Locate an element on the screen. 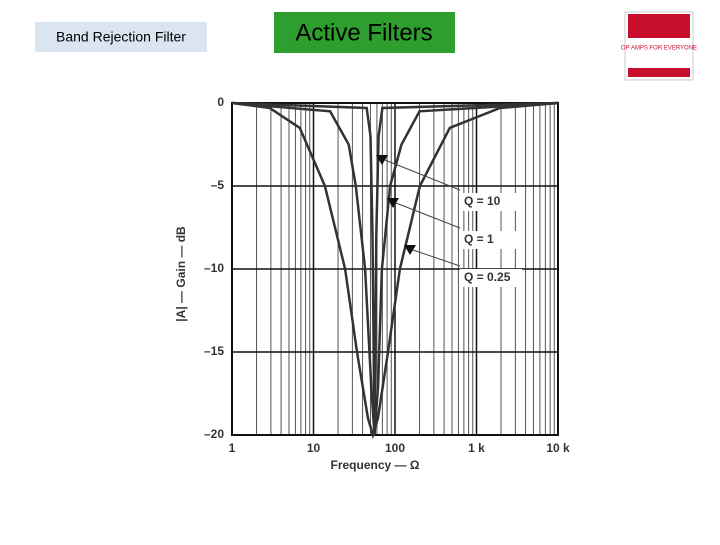 This screenshot has height=545, width=720. legend-label: Q = 1 is located at coordinates (479, 239).